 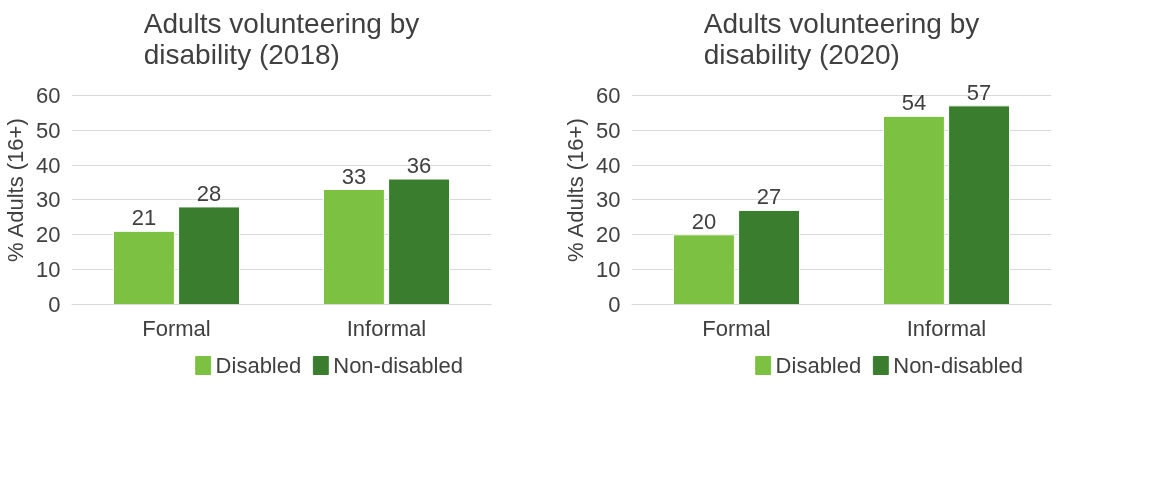 What do you see at coordinates (419, 166) in the screenshot?
I see `data-label: 36` at bounding box center [419, 166].